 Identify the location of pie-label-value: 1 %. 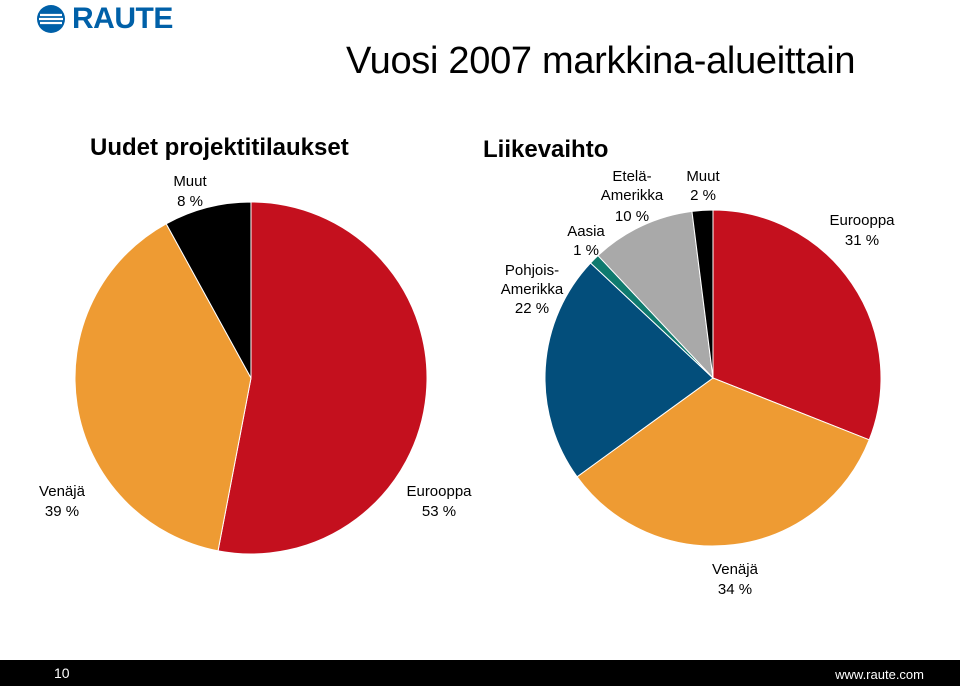
(586, 250).